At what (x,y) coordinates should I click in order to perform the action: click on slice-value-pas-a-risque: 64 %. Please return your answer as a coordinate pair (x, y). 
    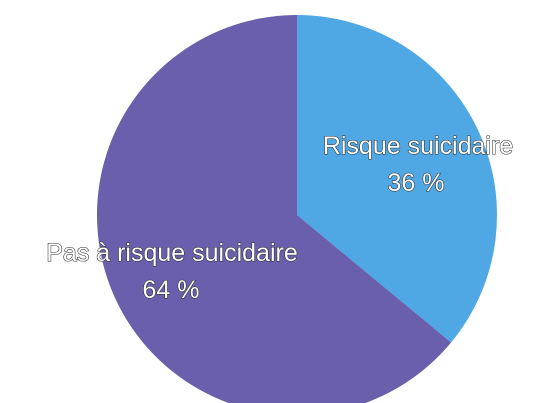
    Looking at the image, I should click on (171, 290).